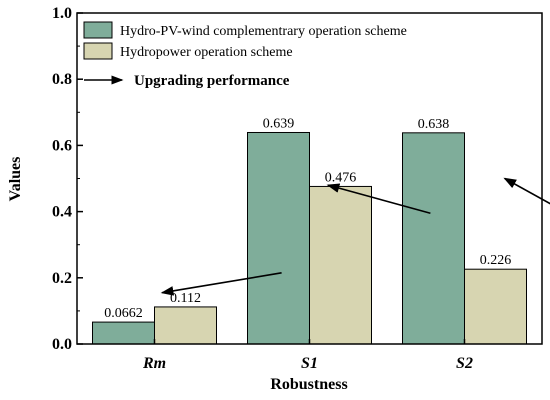  Describe the element at coordinates (341, 177) in the screenshot. I see `data-label-series-2-S1: 0.476` at that location.